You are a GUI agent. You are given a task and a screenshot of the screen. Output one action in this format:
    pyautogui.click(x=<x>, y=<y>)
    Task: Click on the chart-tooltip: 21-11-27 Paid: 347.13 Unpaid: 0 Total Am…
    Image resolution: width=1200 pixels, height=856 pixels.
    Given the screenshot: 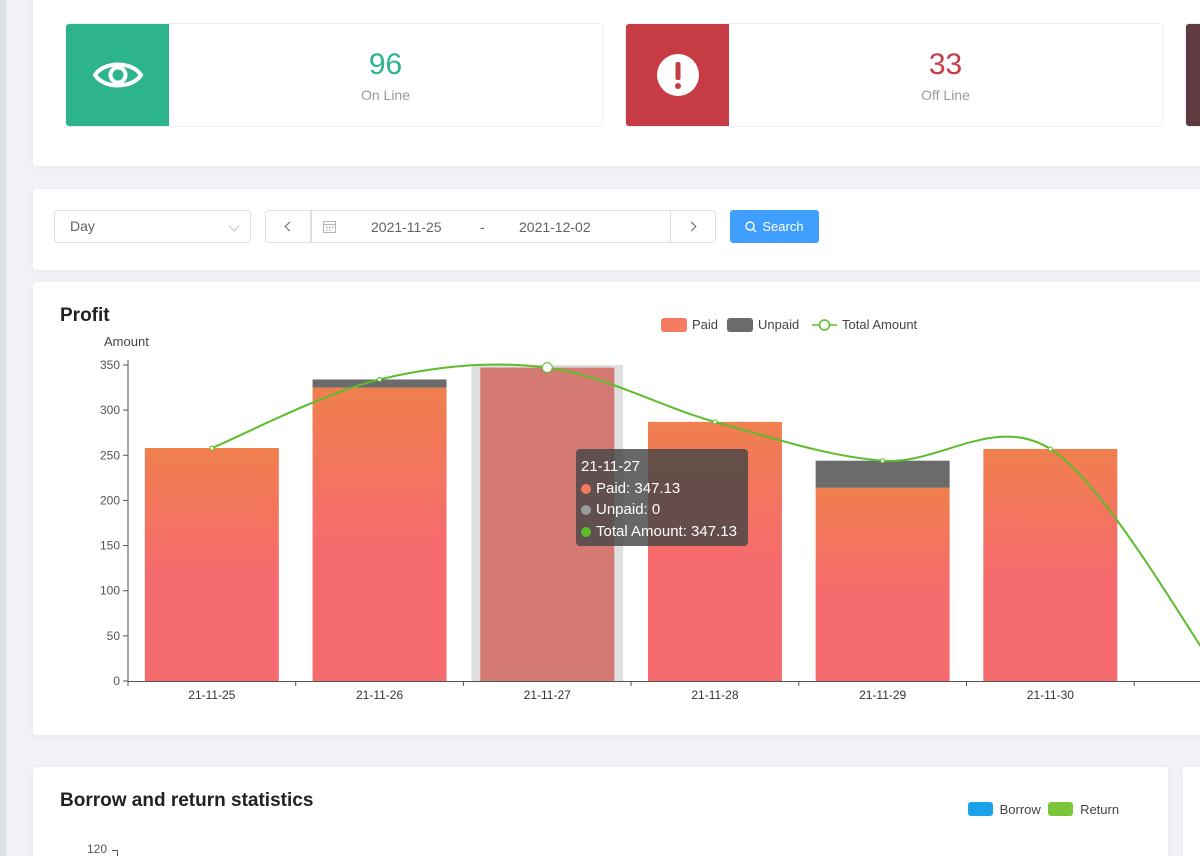 What is the action you would take?
    pyautogui.click(x=662, y=497)
    